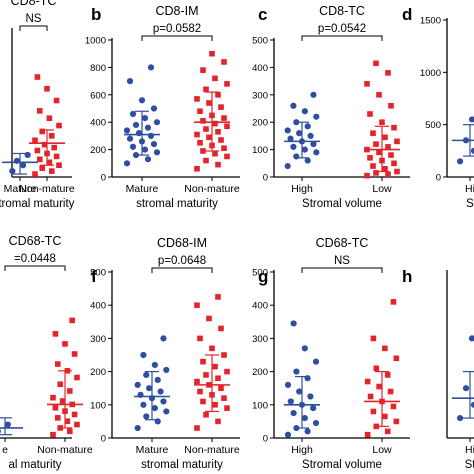 The image size is (474, 474). What do you see at coordinates (33, 28) in the screenshot?
I see `panel-a-significance-bracket` at bounding box center [33, 28].